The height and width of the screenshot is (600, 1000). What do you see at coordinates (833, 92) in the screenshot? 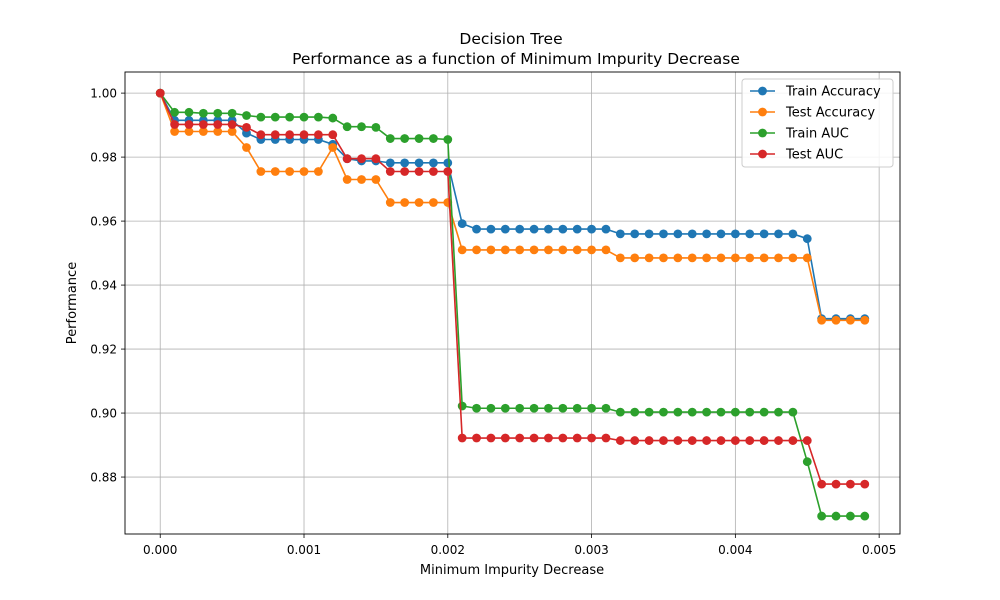
I see `legend-label: Train Accuracy` at bounding box center [833, 92].